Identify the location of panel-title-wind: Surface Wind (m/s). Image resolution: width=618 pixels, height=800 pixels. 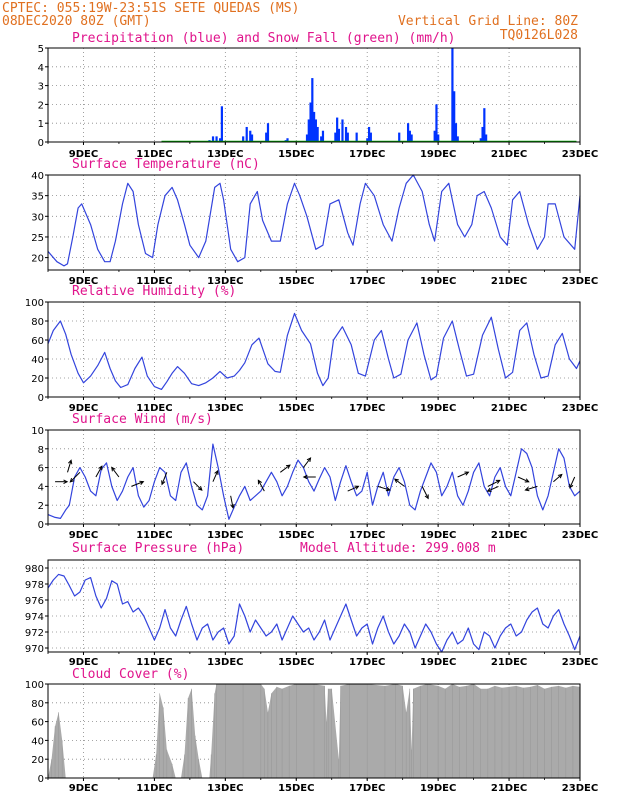
(142, 419).